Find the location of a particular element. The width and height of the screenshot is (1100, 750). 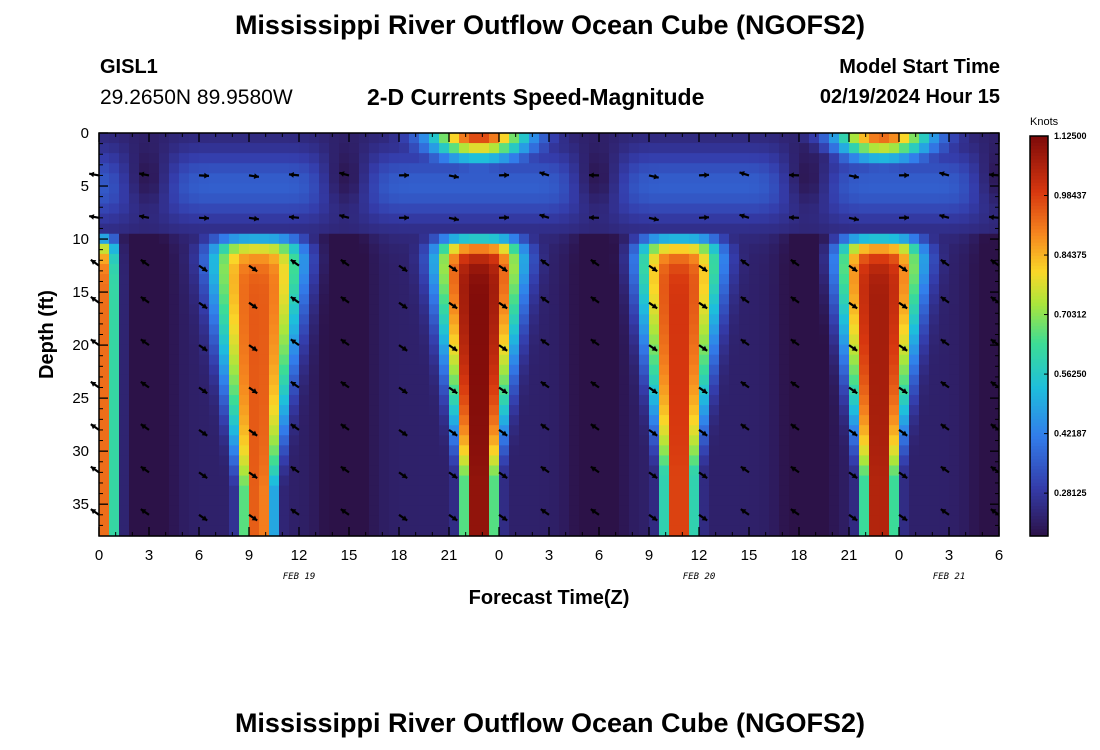

x-tick-label: 0 is located at coordinates (899, 555).